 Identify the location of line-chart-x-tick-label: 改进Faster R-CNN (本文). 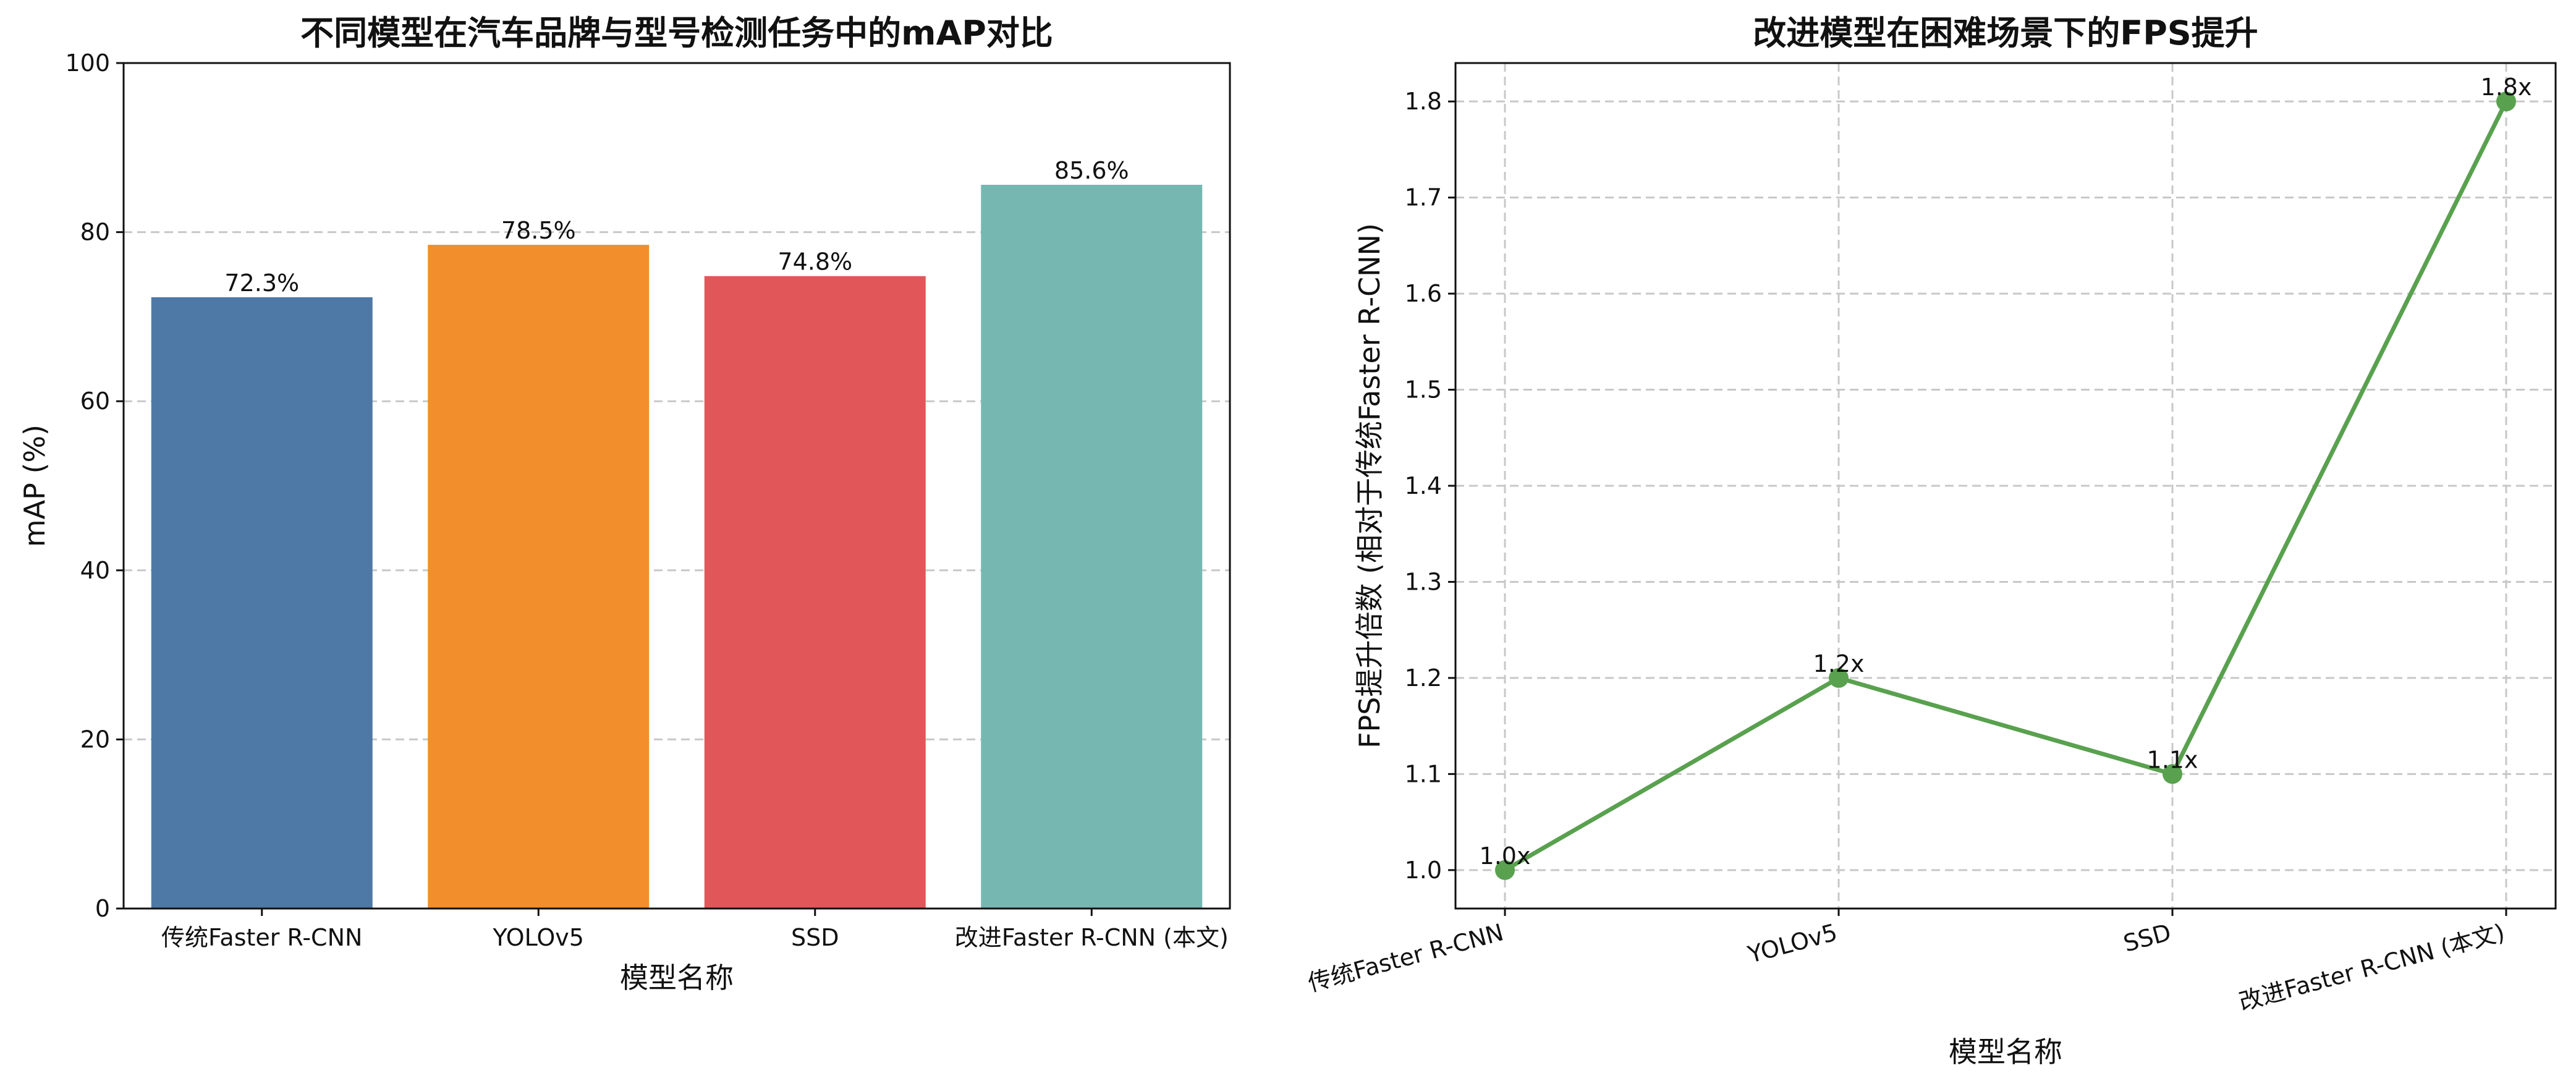
(2371, 967).